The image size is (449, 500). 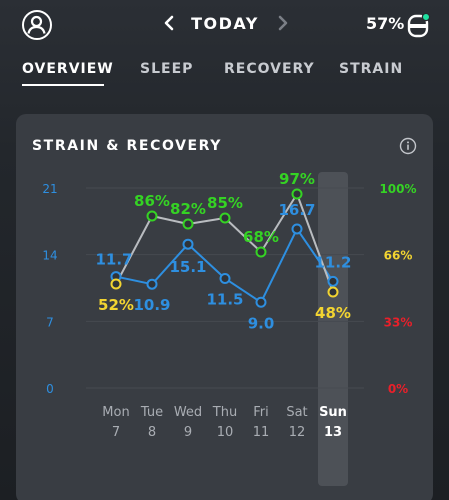 What do you see at coordinates (333, 313) in the screenshot?
I see `recovery-value-label: 48%` at bounding box center [333, 313].